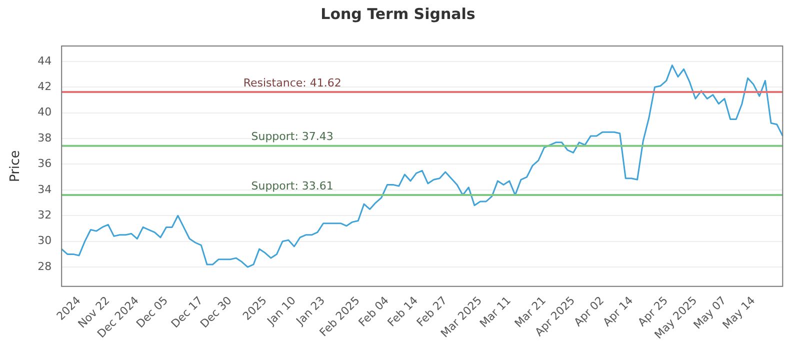 The width and height of the screenshot is (800, 350). Describe the element at coordinates (292, 185) in the screenshot. I see `ref-line-label: Support: 33.61` at that location.